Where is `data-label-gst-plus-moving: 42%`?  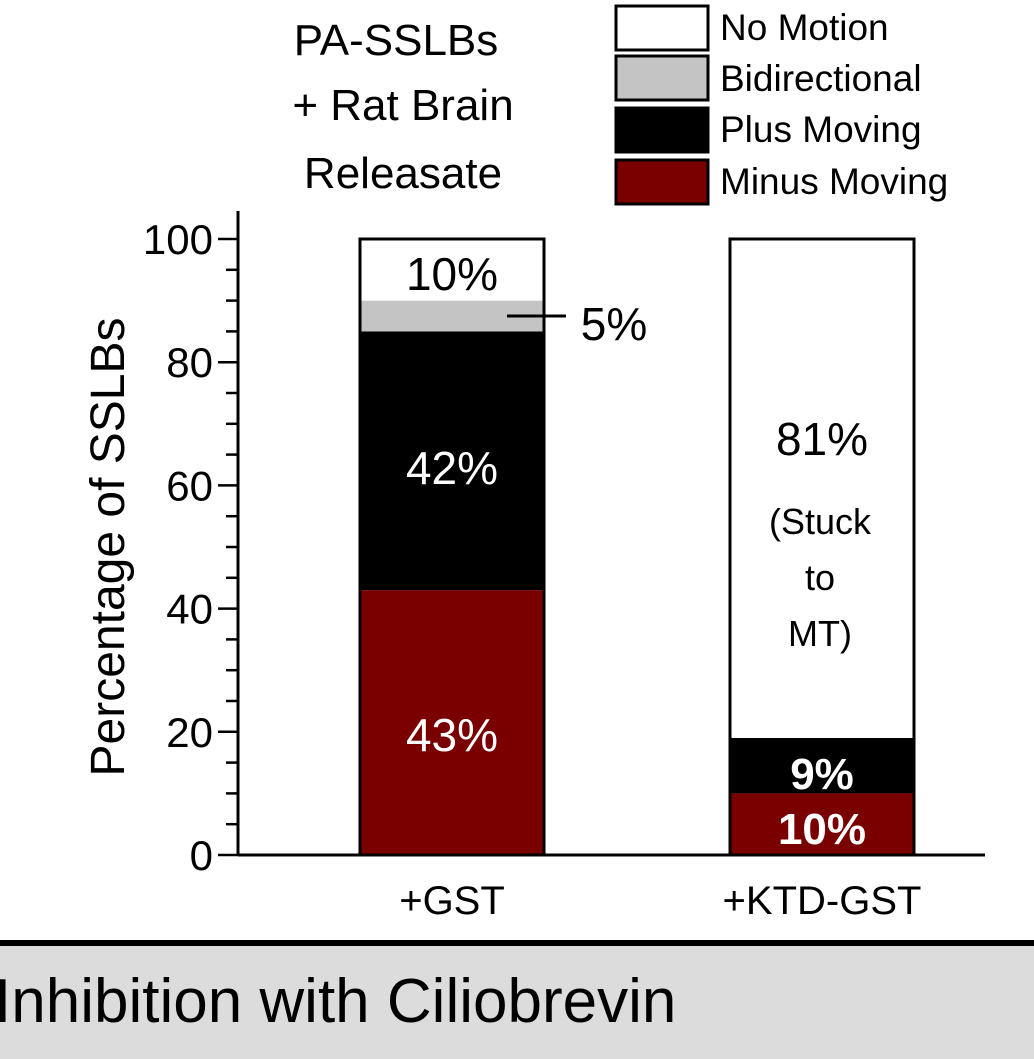 data-label-gst-plus-moving: 42% is located at coordinates (452, 468).